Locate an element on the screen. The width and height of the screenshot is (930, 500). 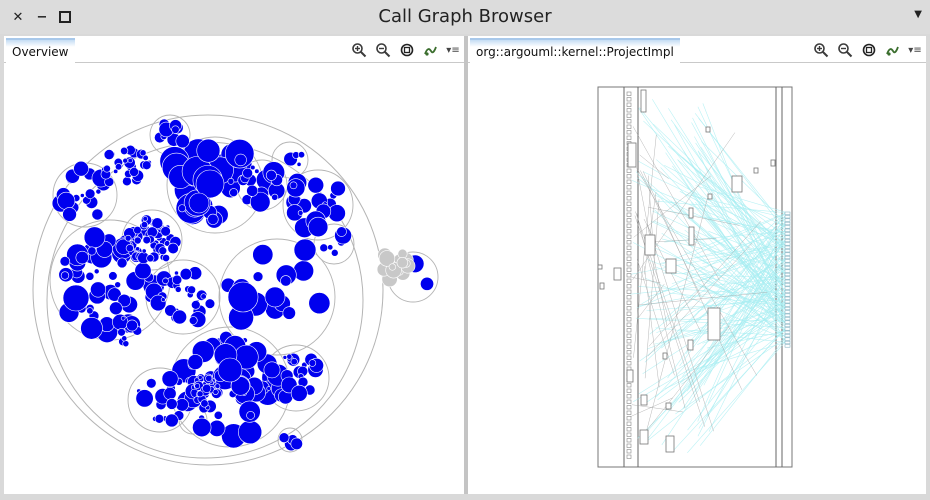
pane-splitter is located at coordinates (466, 265).